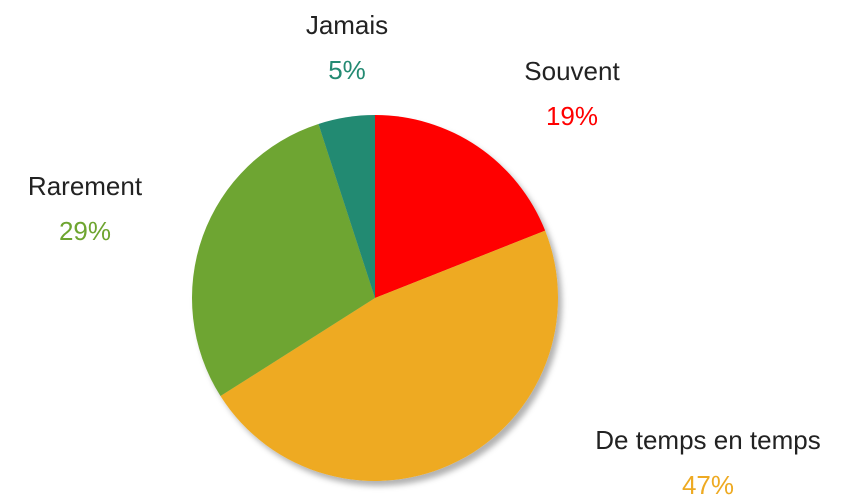  I want to click on slice-label: Jamais, so click(347, 25).